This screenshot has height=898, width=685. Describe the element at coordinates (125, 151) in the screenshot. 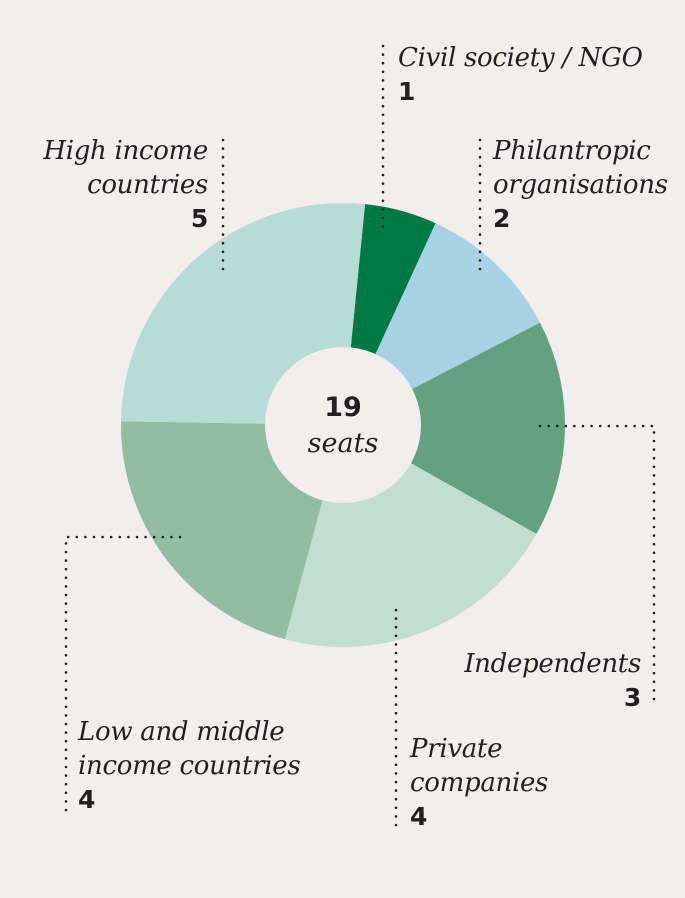

I see `label-high-line1: High income` at that location.